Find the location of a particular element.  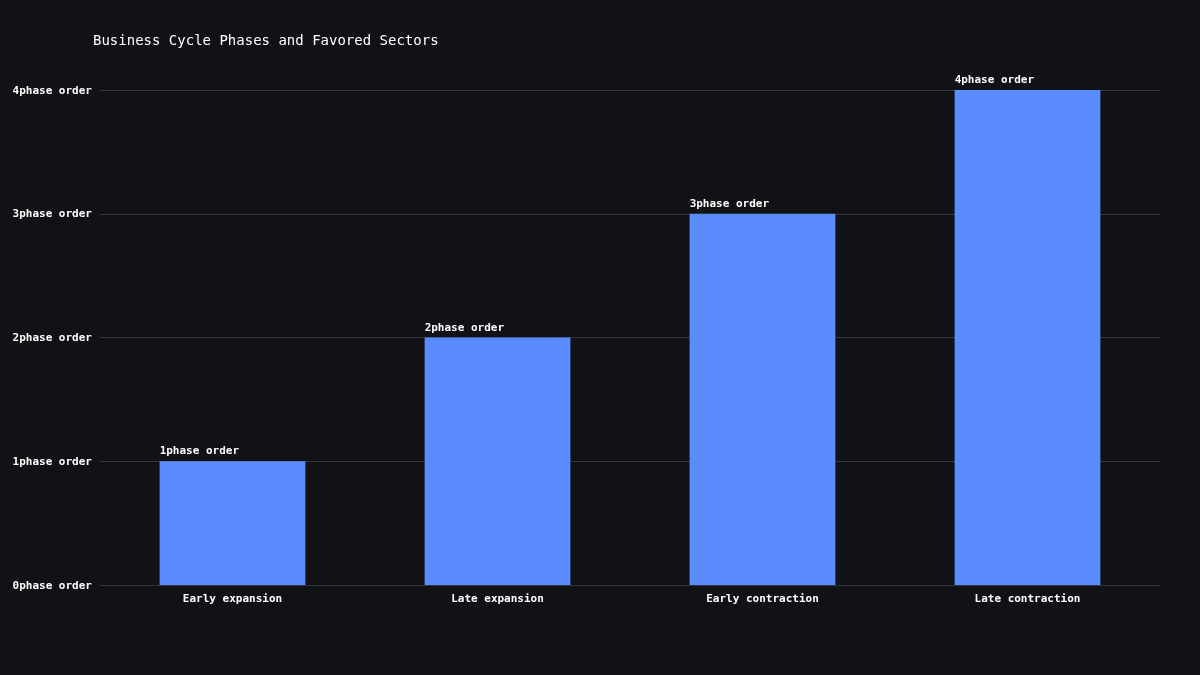

y-tick-label: 3phase order is located at coordinates (52, 214).